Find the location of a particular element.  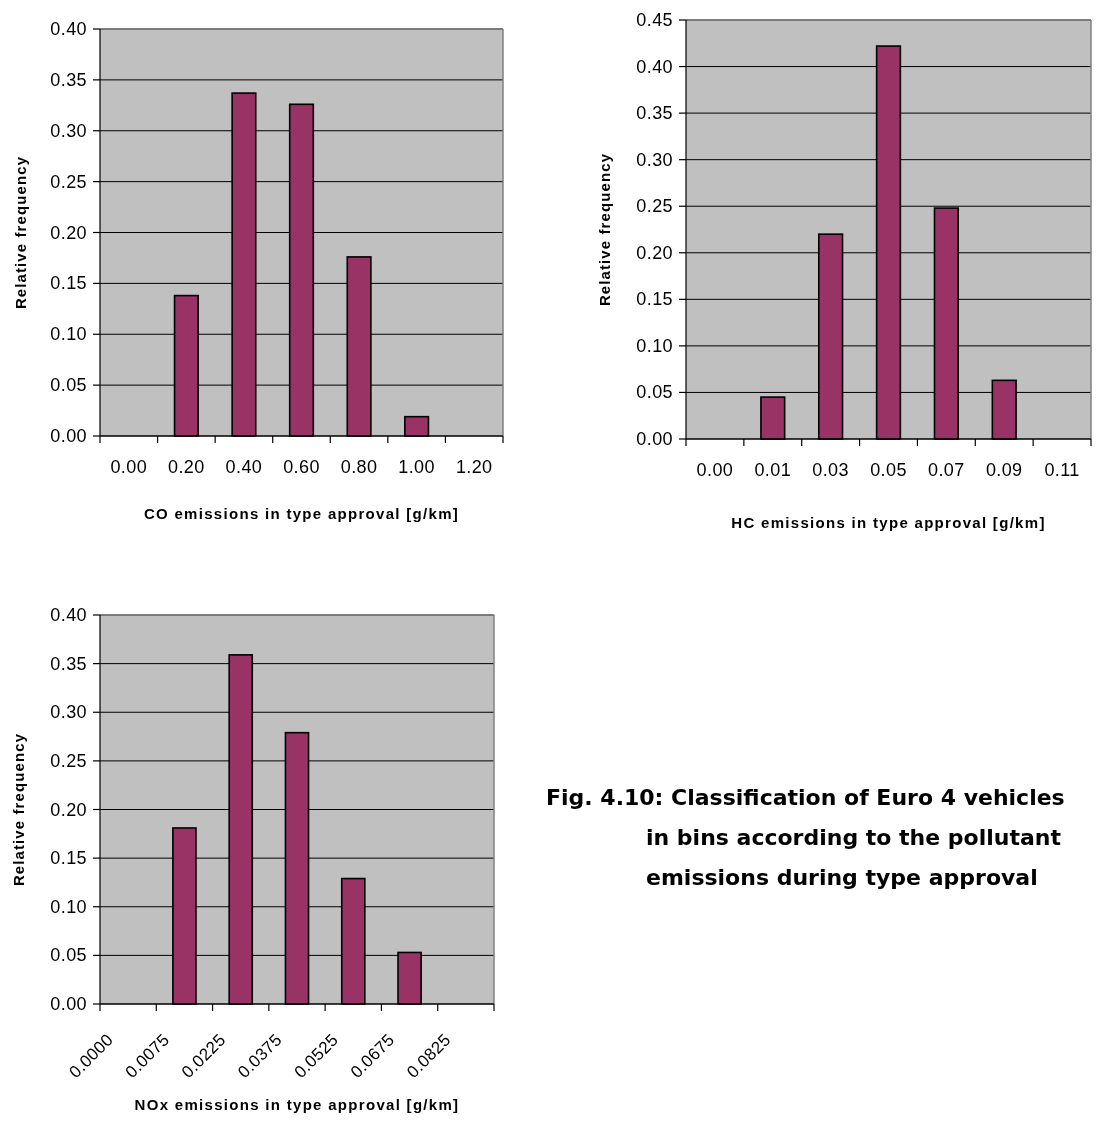

x-tick-label: 0.05 is located at coordinates (888, 470).